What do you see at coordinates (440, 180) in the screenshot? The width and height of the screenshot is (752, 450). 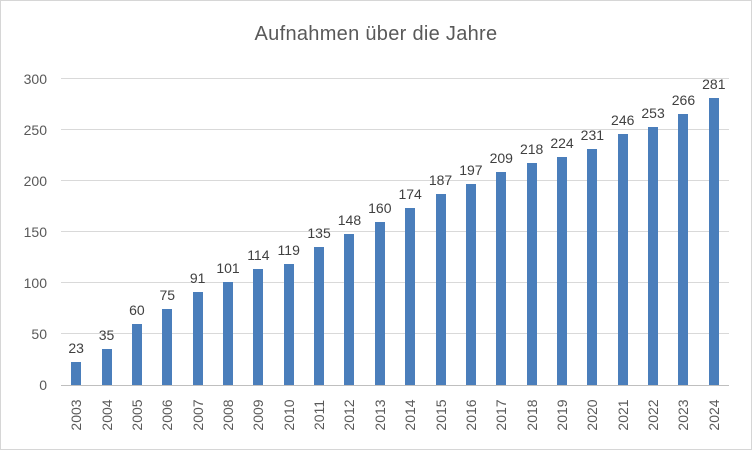 I see `bar-value-label: 187` at bounding box center [440, 180].